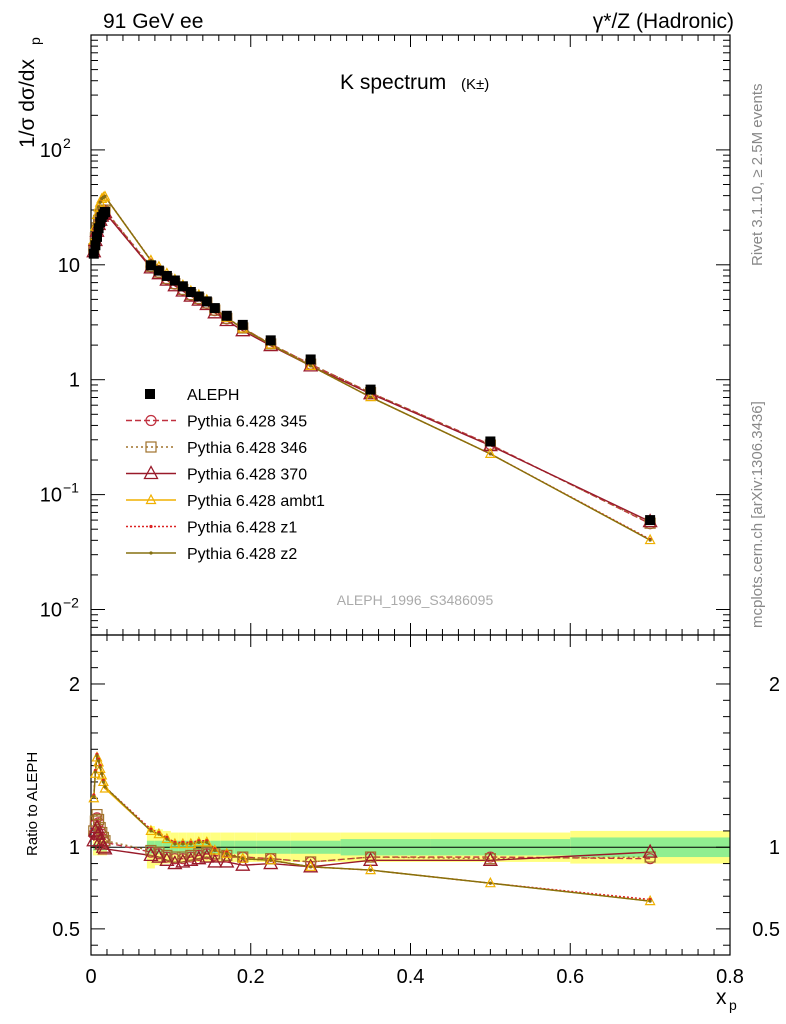 Image resolution: width=786 pixels, height=1024 pixels. I want to click on y-axis-label: 1/σ dσ/dx p, so click(29, 92).